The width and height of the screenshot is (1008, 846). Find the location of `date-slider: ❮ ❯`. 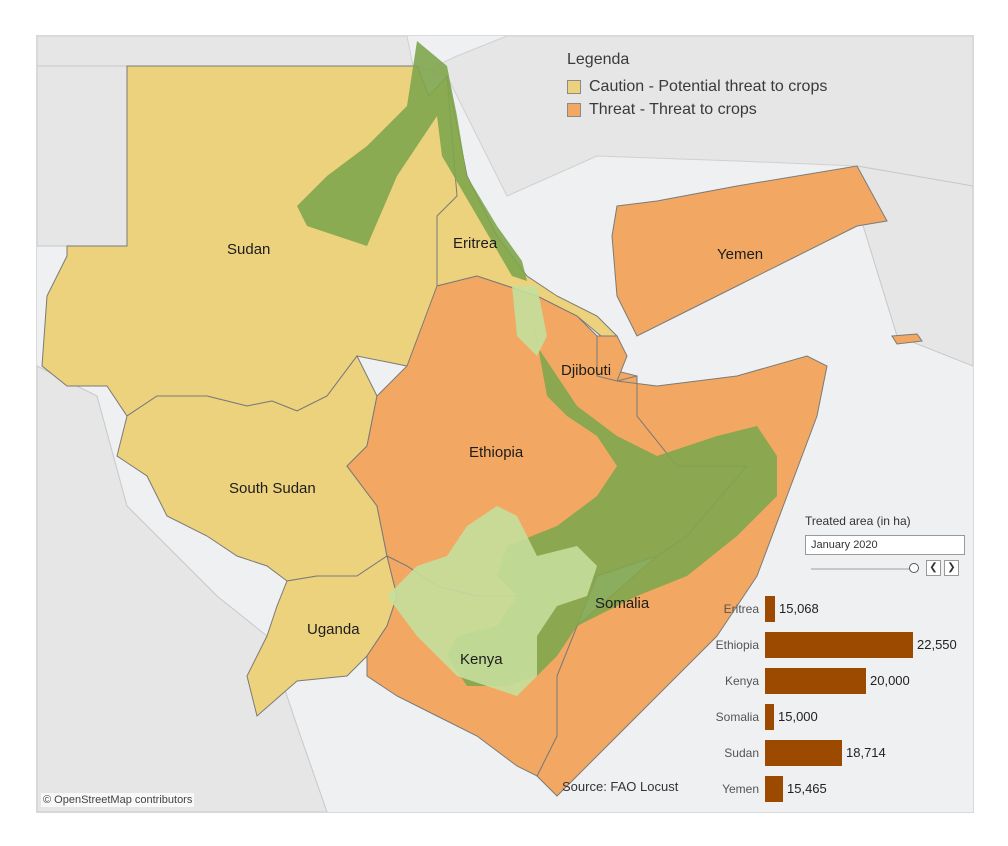

date-slider: ❮ ❯ is located at coordinates (885, 569).